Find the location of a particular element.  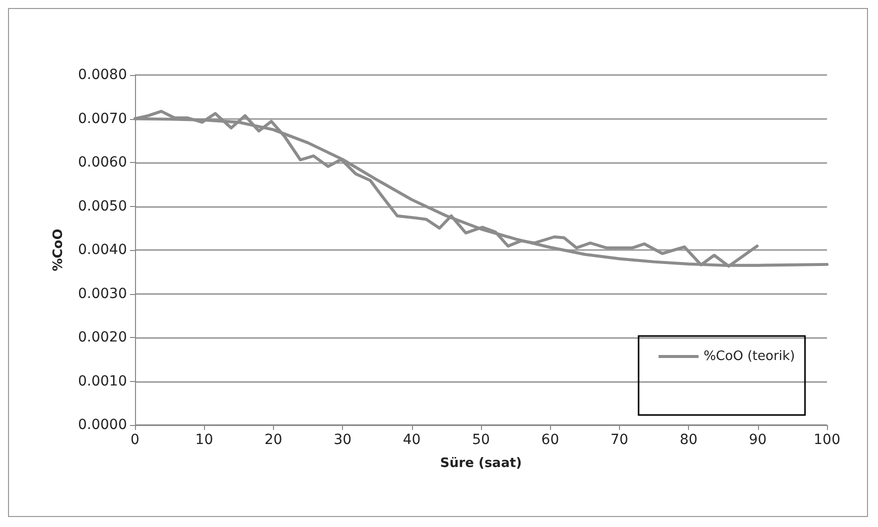

y-tick-label: 0.0070 is located at coordinates (102, 118).